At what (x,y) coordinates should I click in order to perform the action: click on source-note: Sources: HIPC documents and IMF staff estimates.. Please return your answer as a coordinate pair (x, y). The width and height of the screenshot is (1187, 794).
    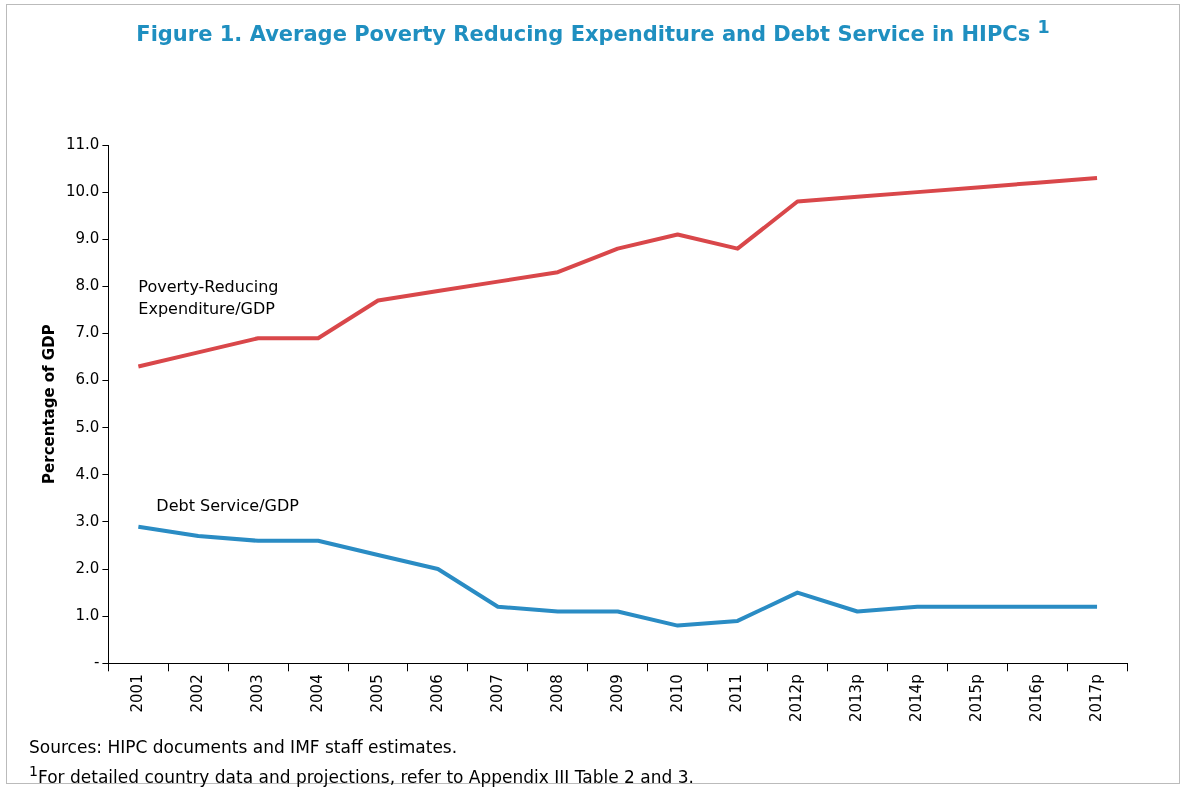
    Looking at the image, I should click on (244, 747).